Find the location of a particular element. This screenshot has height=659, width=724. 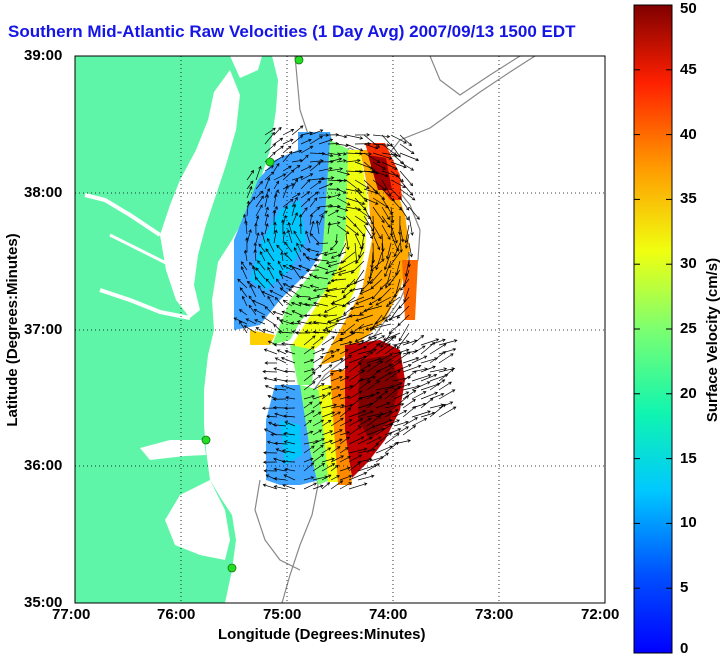

colorbar-label: Surface Velocity (cm/s) is located at coordinates (712, 340).